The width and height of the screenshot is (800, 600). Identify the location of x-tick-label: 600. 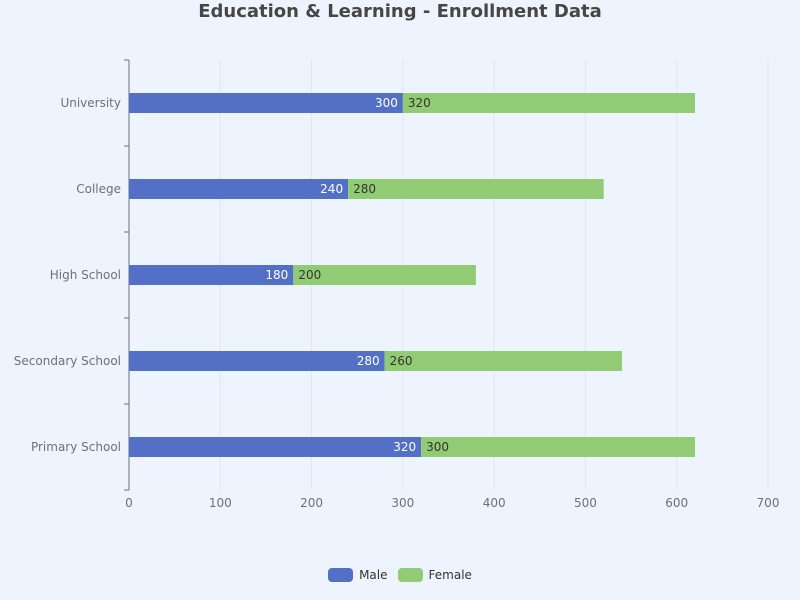
(676, 503).